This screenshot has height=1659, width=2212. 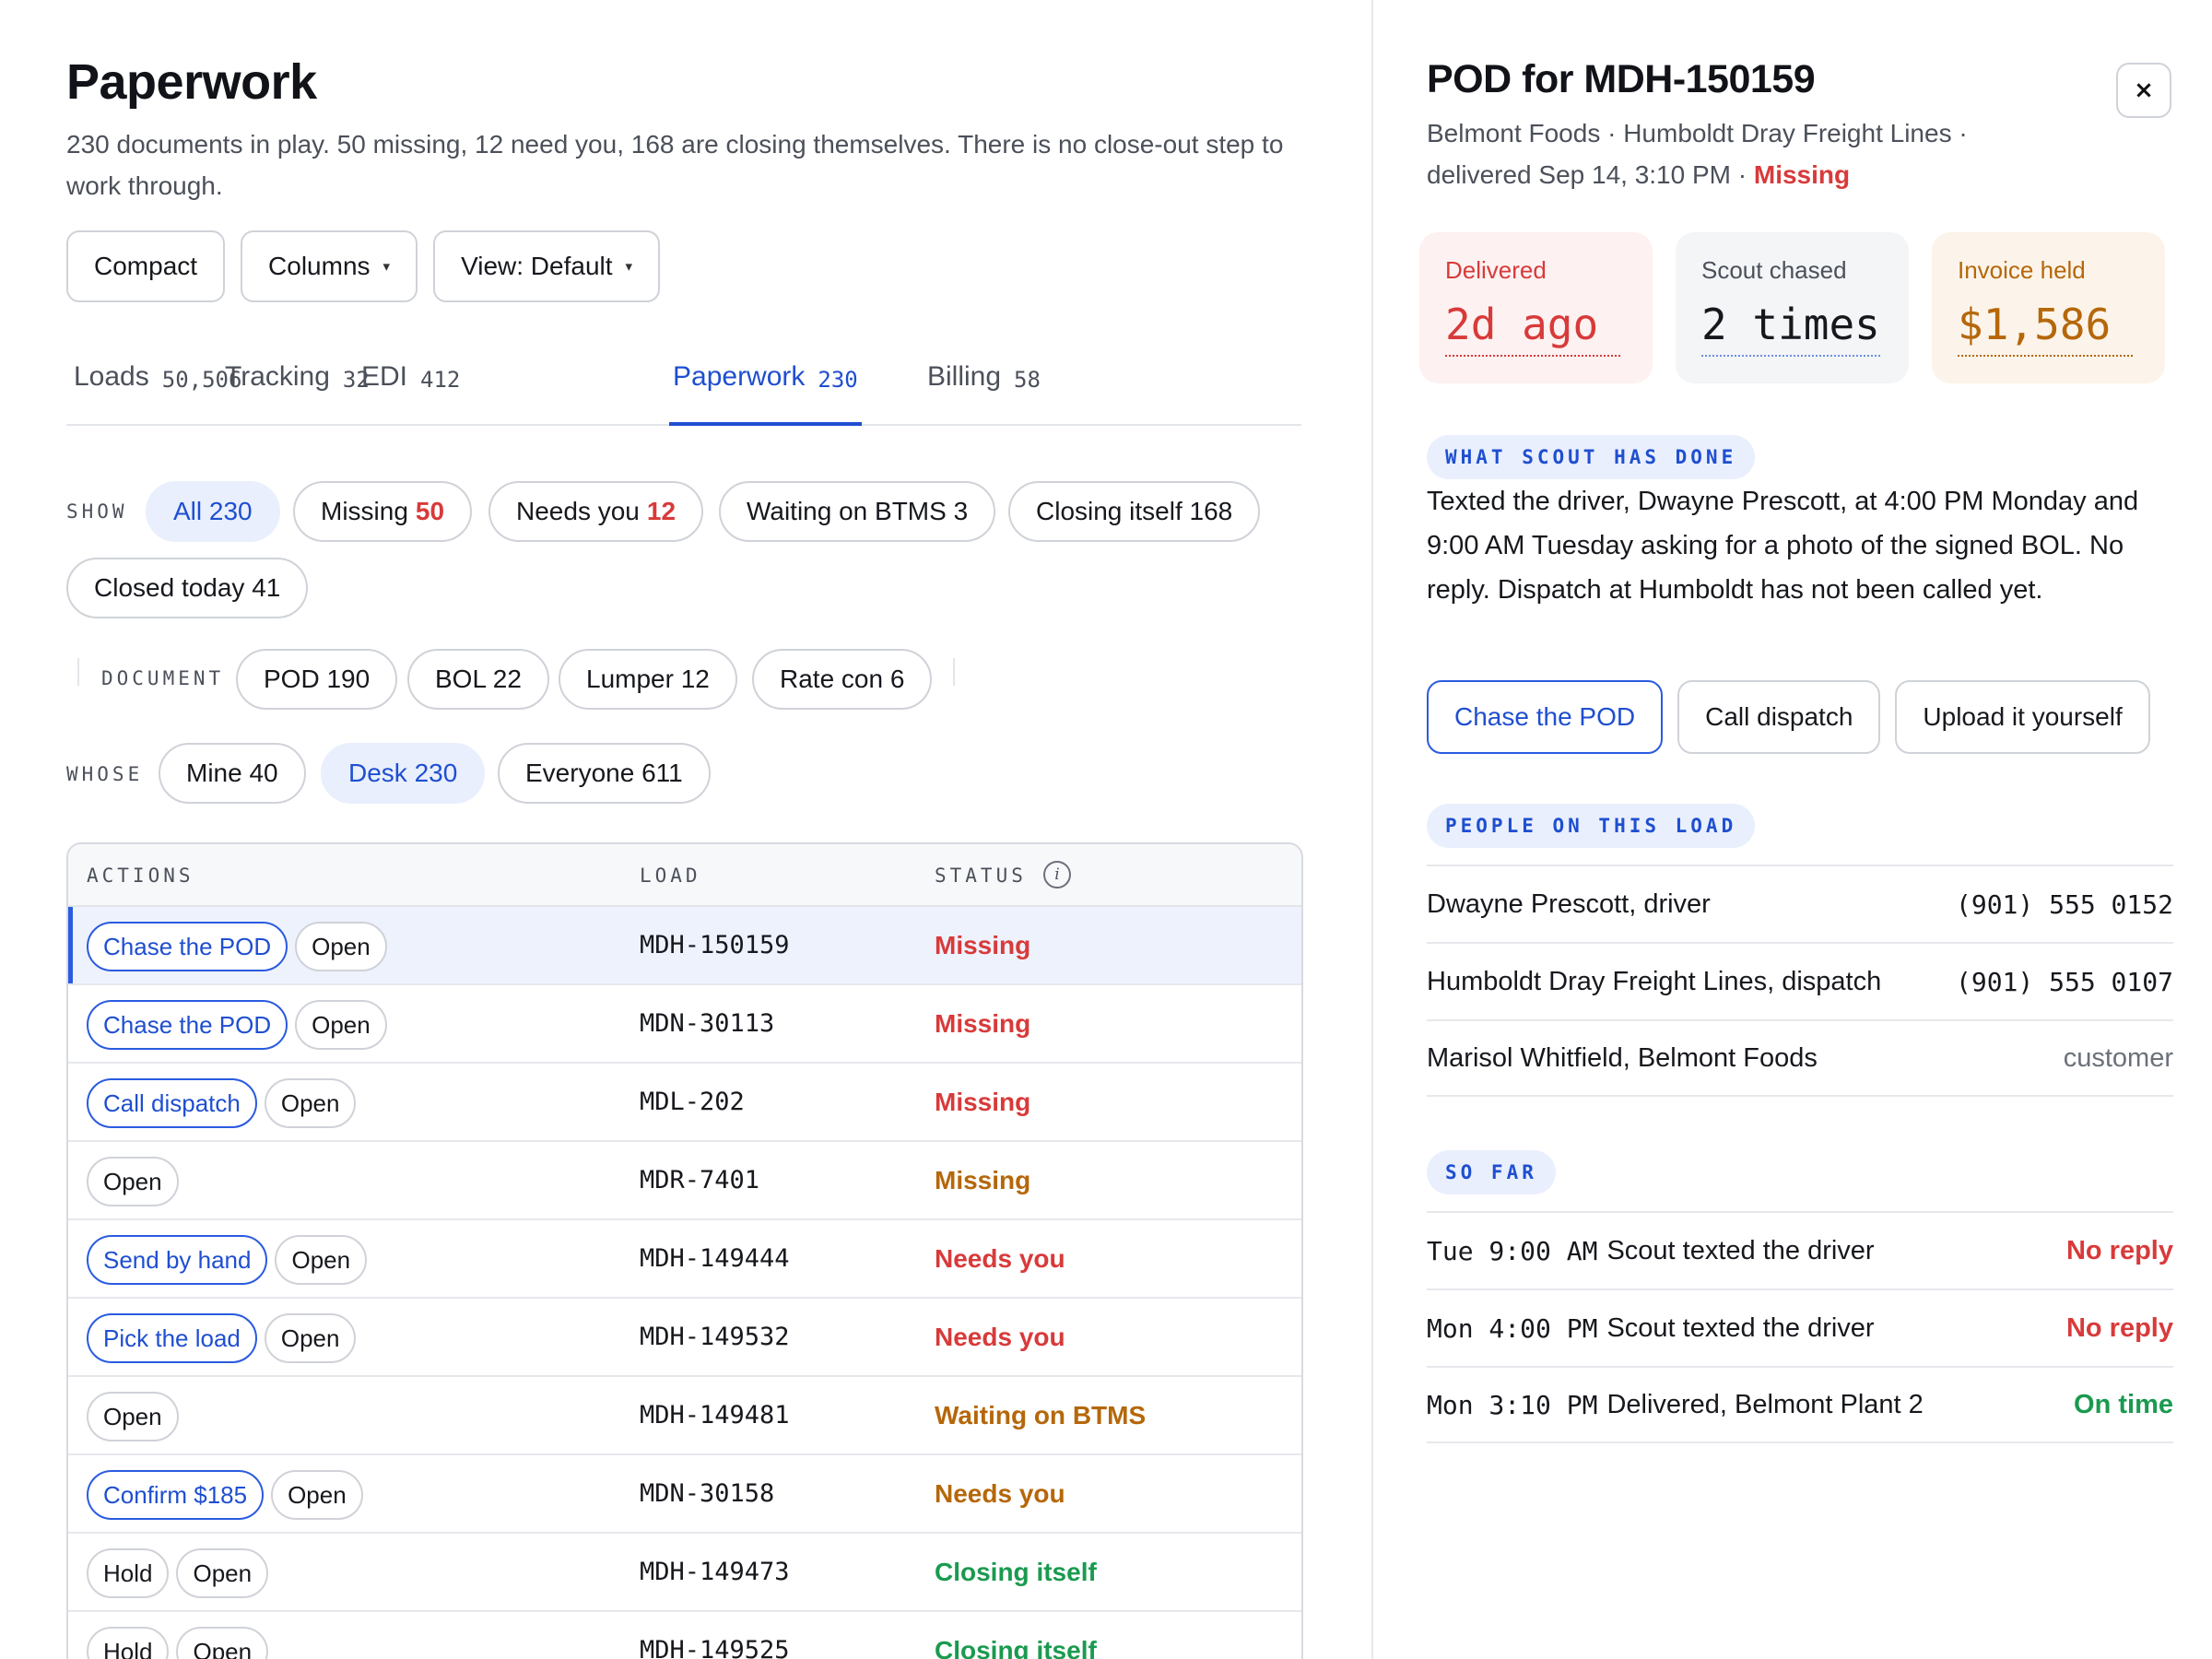 I want to click on filter-chip-lumper: Lumper 12, so click(x=648, y=679).